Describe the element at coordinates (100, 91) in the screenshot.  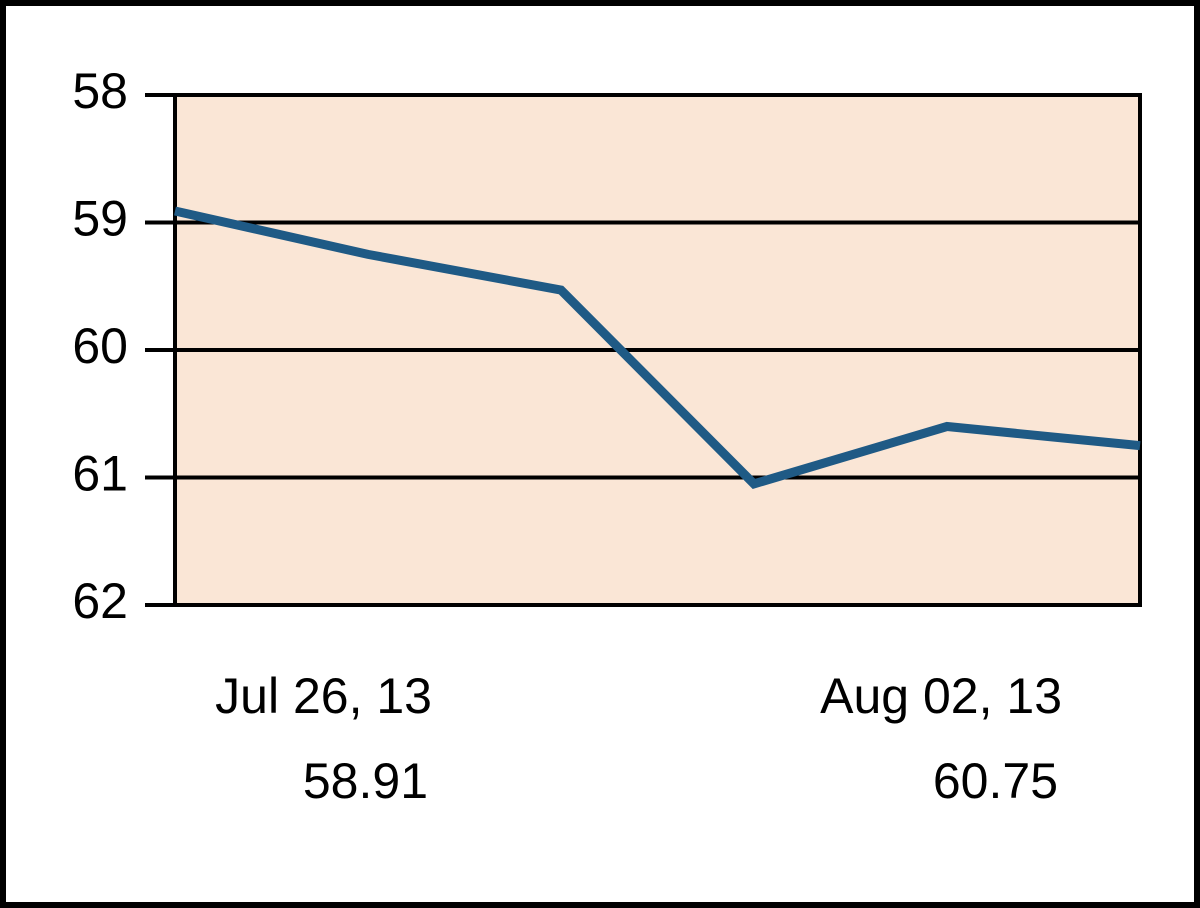
I see `y-tick-label: 58` at that location.